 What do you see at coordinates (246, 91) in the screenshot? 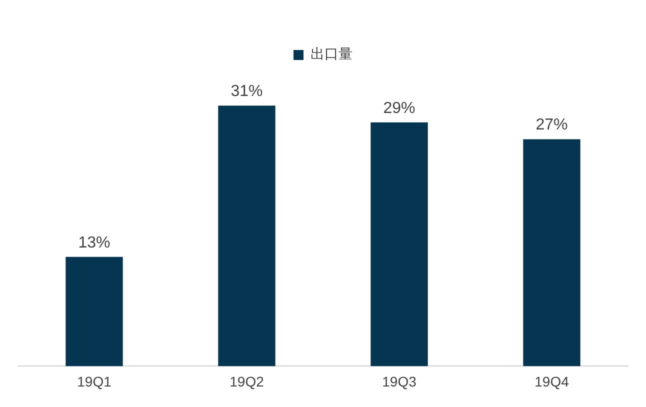
I see `data-label: 31%` at bounding box center [246, 91].